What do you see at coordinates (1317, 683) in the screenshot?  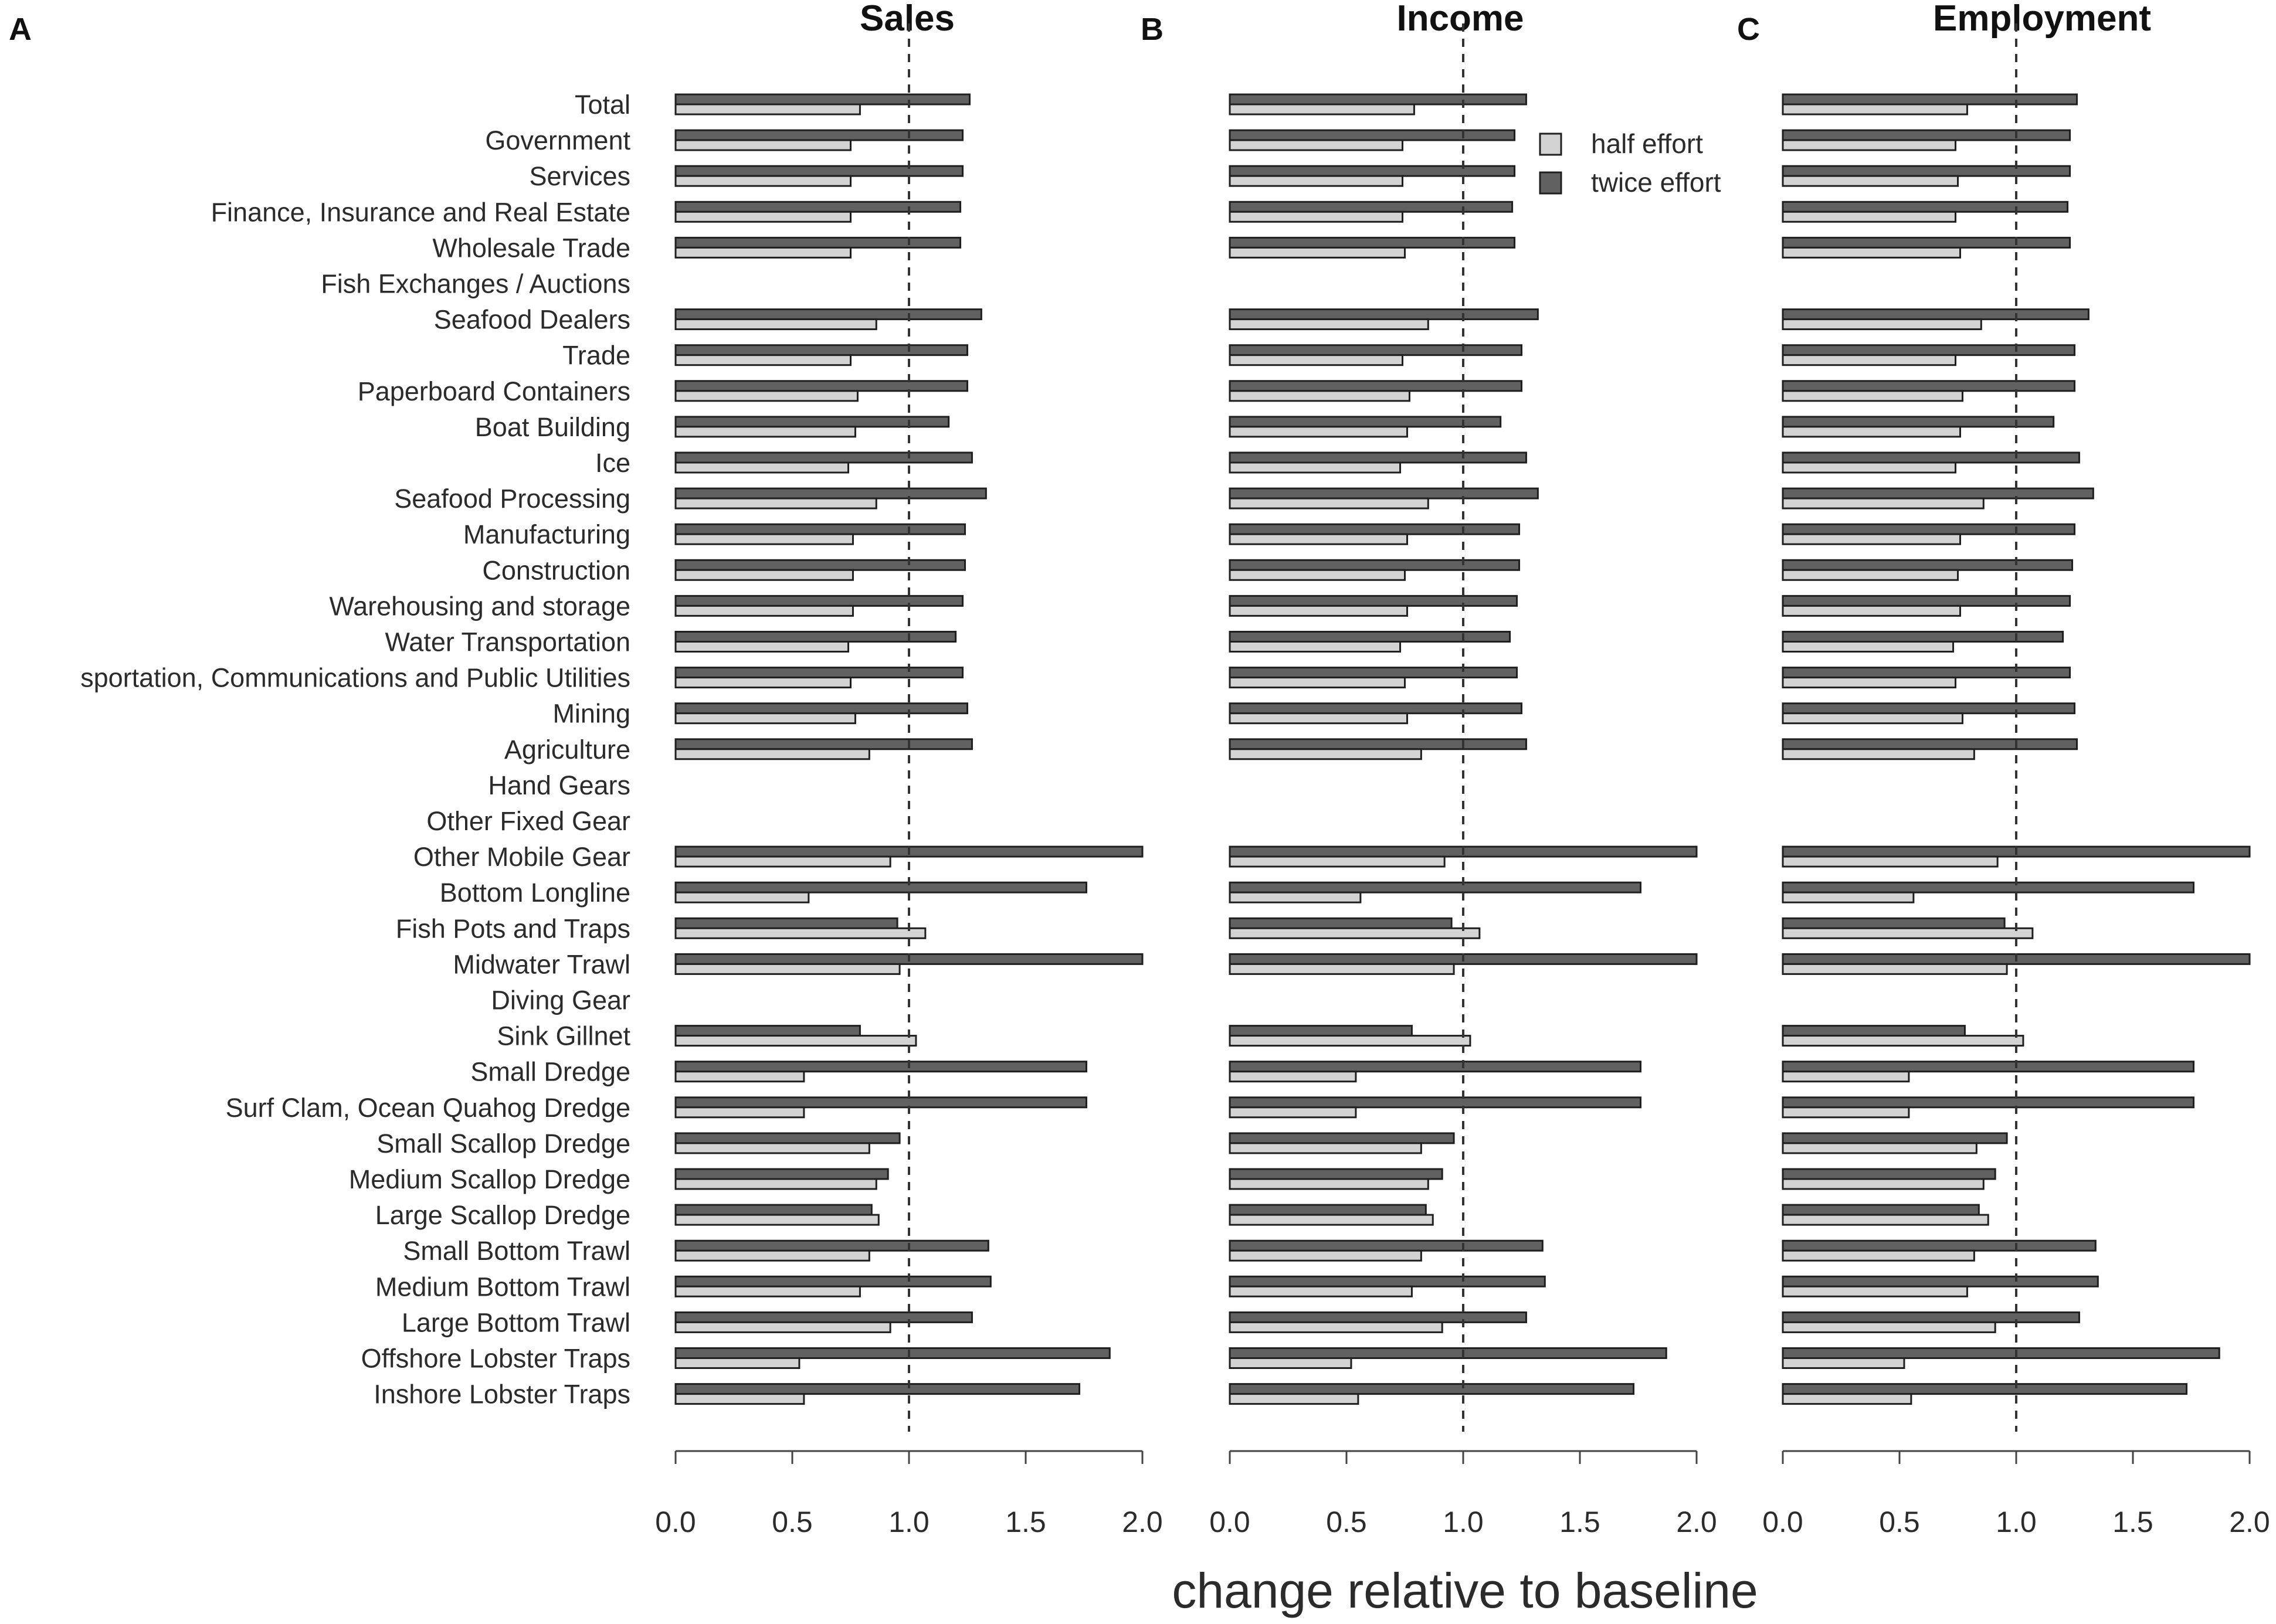 I see `bar-half-sportation-communications-and-public-utilities` at bounding box center [1317, 683].